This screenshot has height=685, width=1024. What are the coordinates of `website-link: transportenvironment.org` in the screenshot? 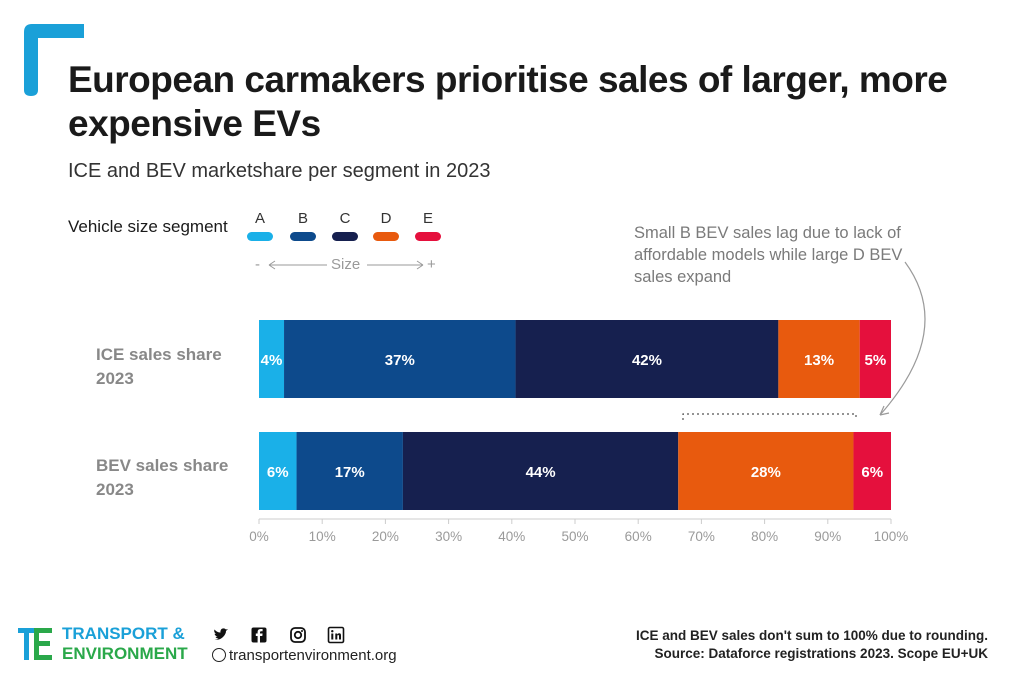 It's located at (304, 655).